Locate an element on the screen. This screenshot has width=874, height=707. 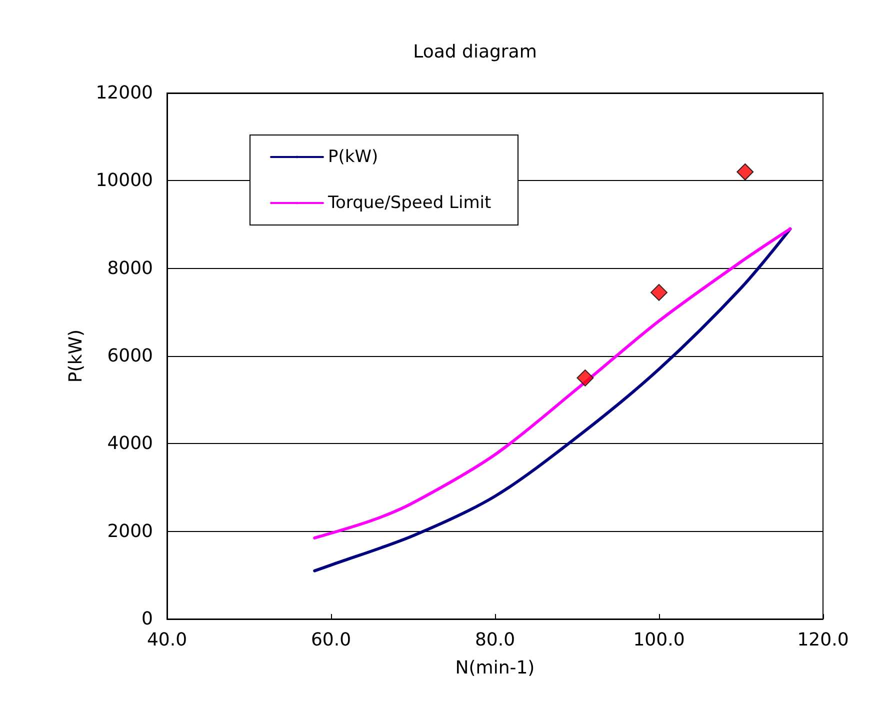
legend-label: Torque/Speed Limit is located at coordinates (409, 203).